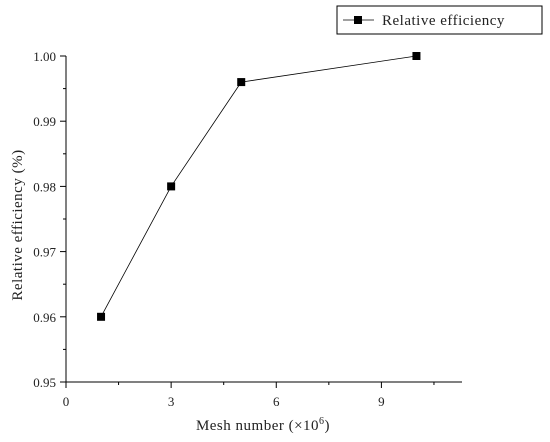  I want to click on x-tick-label: 3, so click(171, 401).